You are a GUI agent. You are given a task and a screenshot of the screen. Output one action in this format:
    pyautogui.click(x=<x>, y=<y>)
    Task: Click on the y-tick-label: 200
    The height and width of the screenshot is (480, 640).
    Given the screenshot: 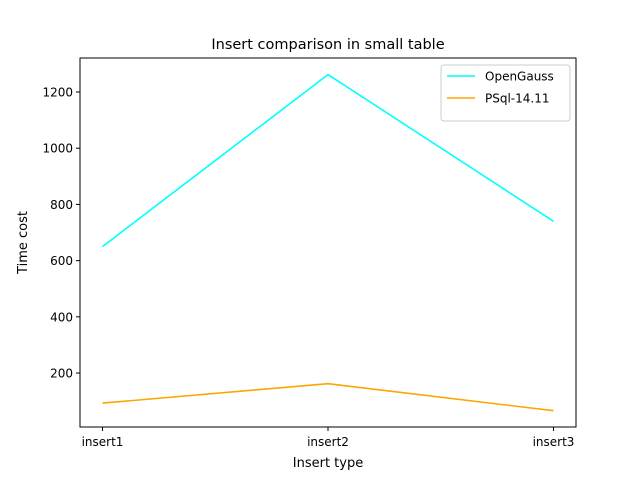 What is the action you would take?
    pyautogui.click(x=61, y=374)
    